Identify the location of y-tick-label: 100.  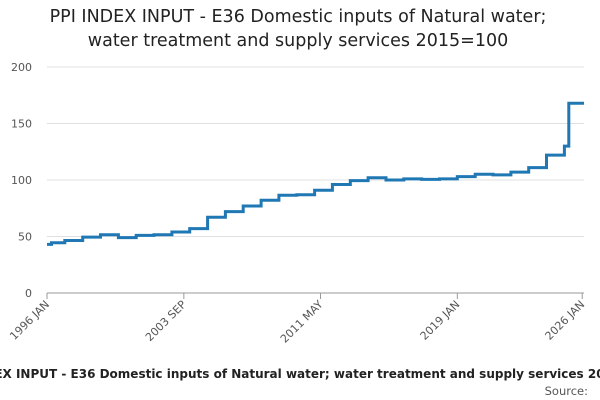
(21, 180).